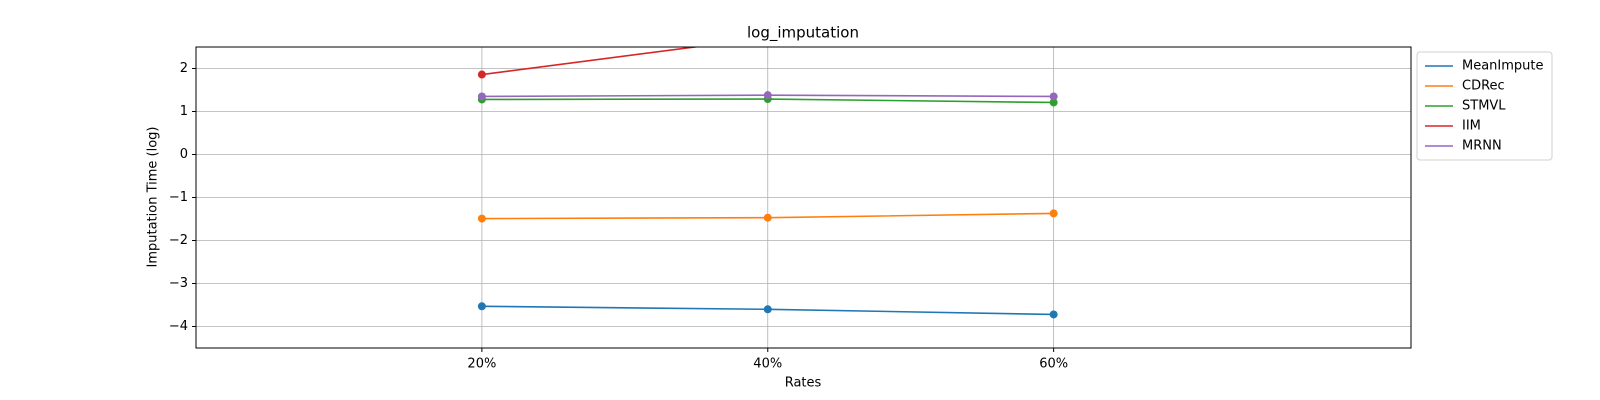 The height and width of the screenshot is (400, 1600). I want to click on y-tick-label: 1, so click(184, 111).